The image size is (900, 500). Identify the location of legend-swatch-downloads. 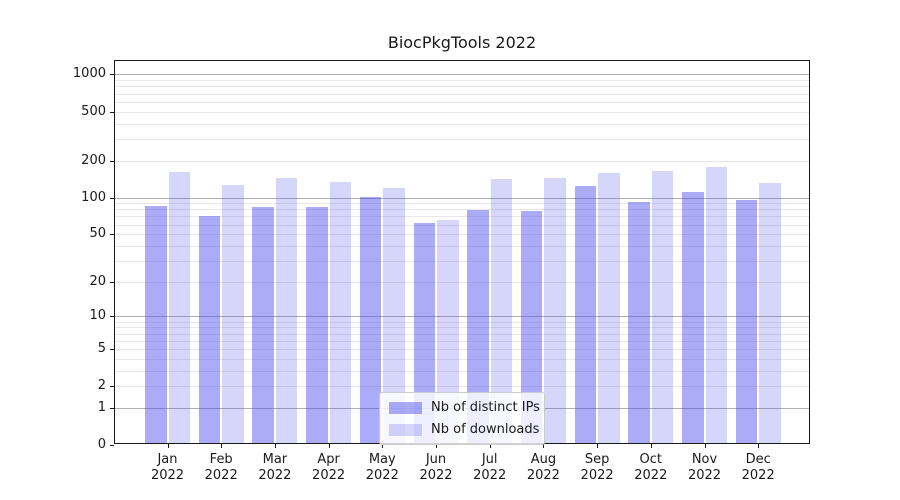
(405, 429).